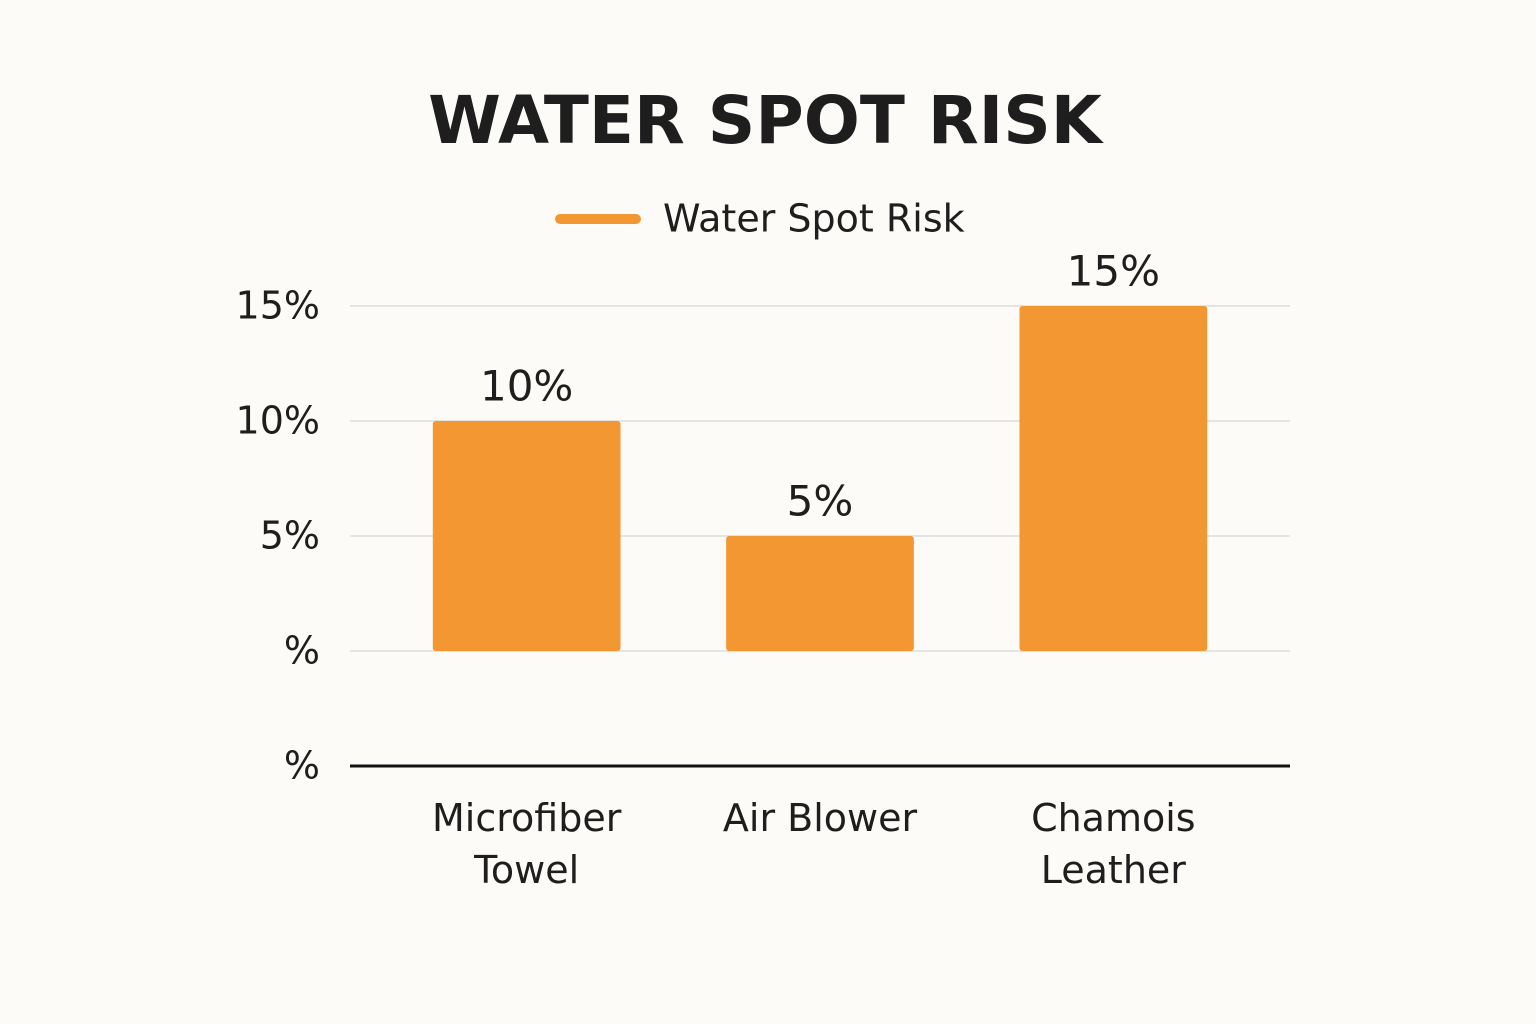 The width and height of the screenshot is (1536, 1024). I want to click on x-tick-label: Chamois Leather, so click(1113, 844).